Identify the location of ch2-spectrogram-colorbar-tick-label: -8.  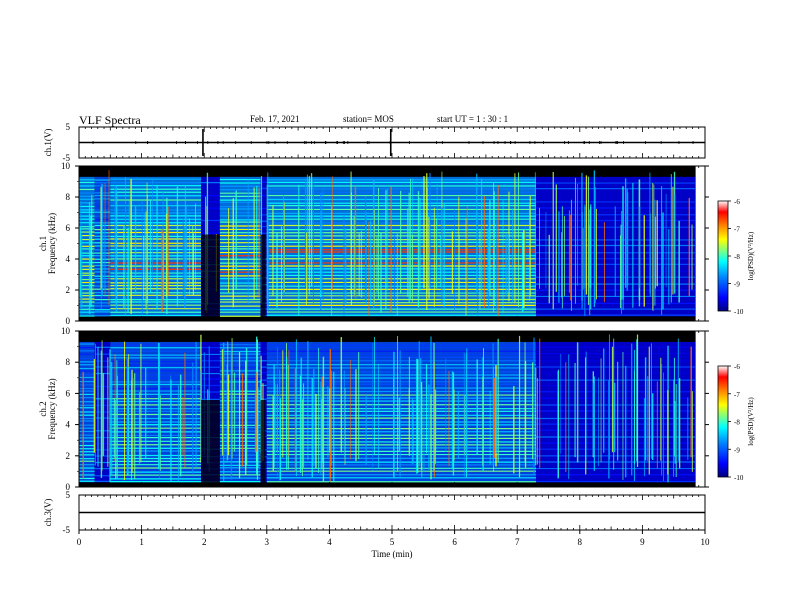
(737, 423).